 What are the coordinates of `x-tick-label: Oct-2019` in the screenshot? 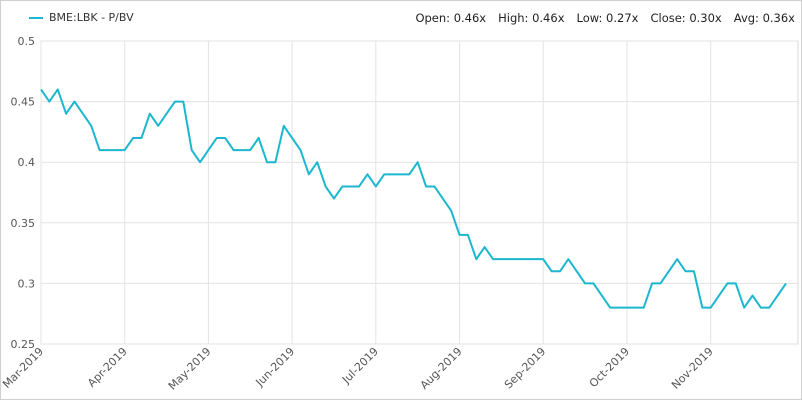 It's located at (609, 367).